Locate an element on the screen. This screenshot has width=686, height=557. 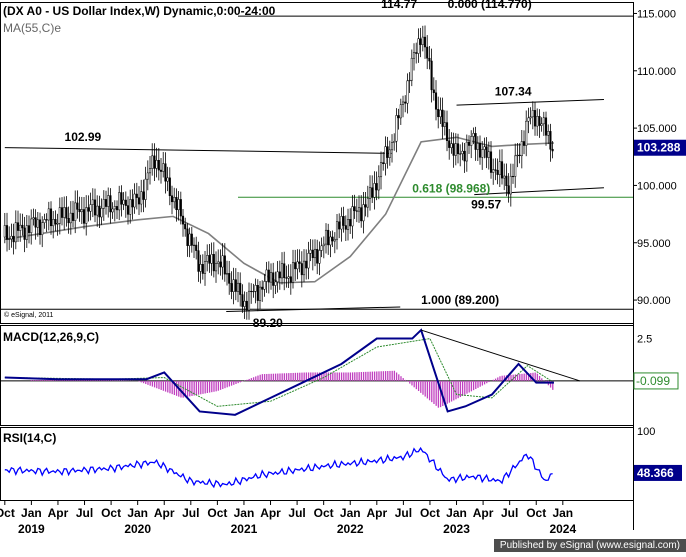
publisher-footer: Published by eSignal (www.esignal.com) is located at coordinates (589, 545).